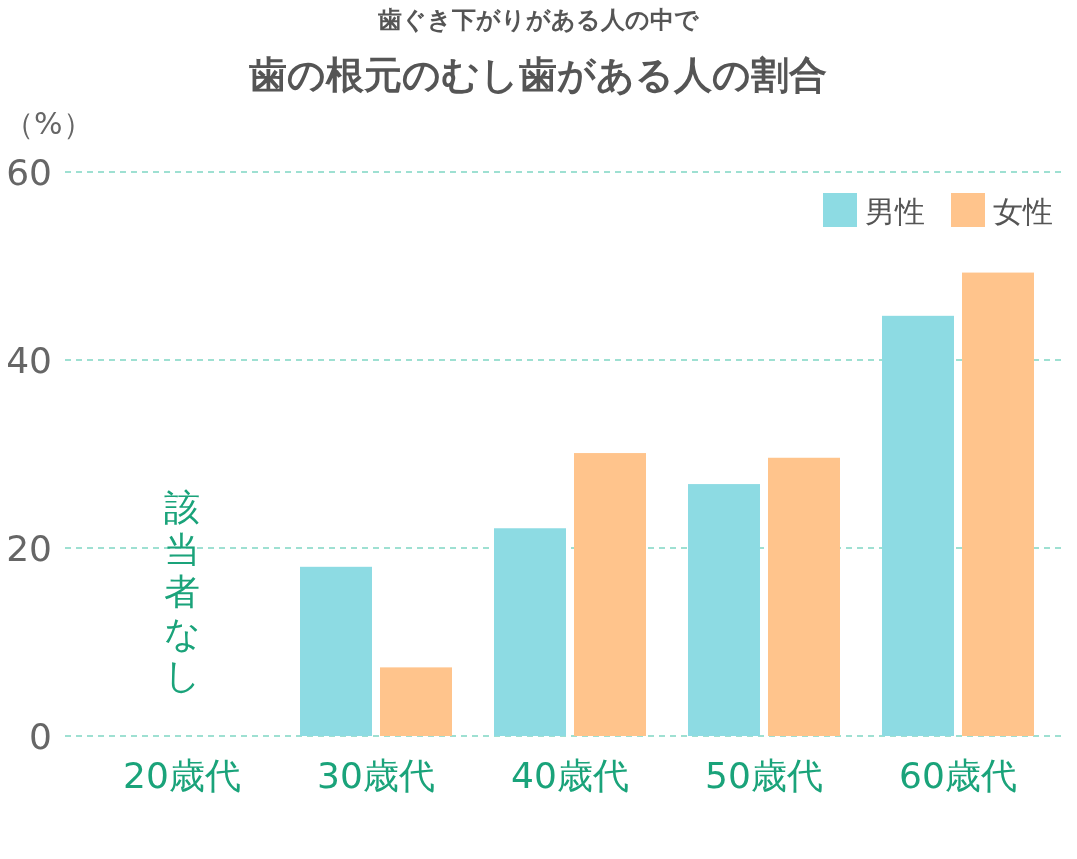 Image resolution: width=1077 pixels, height=859 pixels. I want to click on chart-title: 歯の根元のむし歯がある人の割合, so click(538, 75).